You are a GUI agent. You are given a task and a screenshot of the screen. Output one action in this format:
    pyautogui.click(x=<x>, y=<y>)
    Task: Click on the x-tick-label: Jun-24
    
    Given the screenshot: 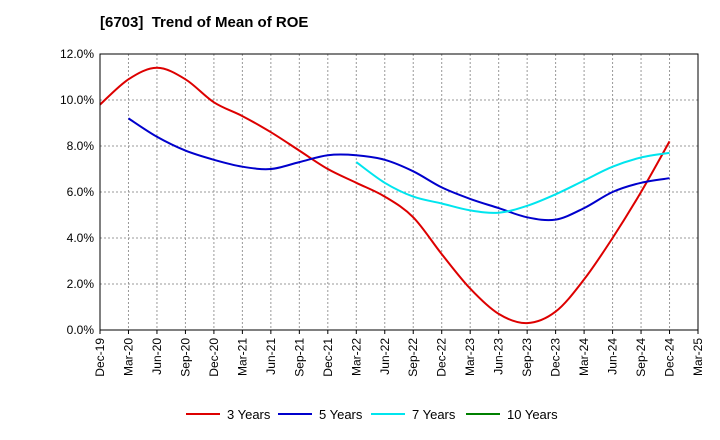 What is the action you would take?
    pyautogui.click(x=613, y=356)
    